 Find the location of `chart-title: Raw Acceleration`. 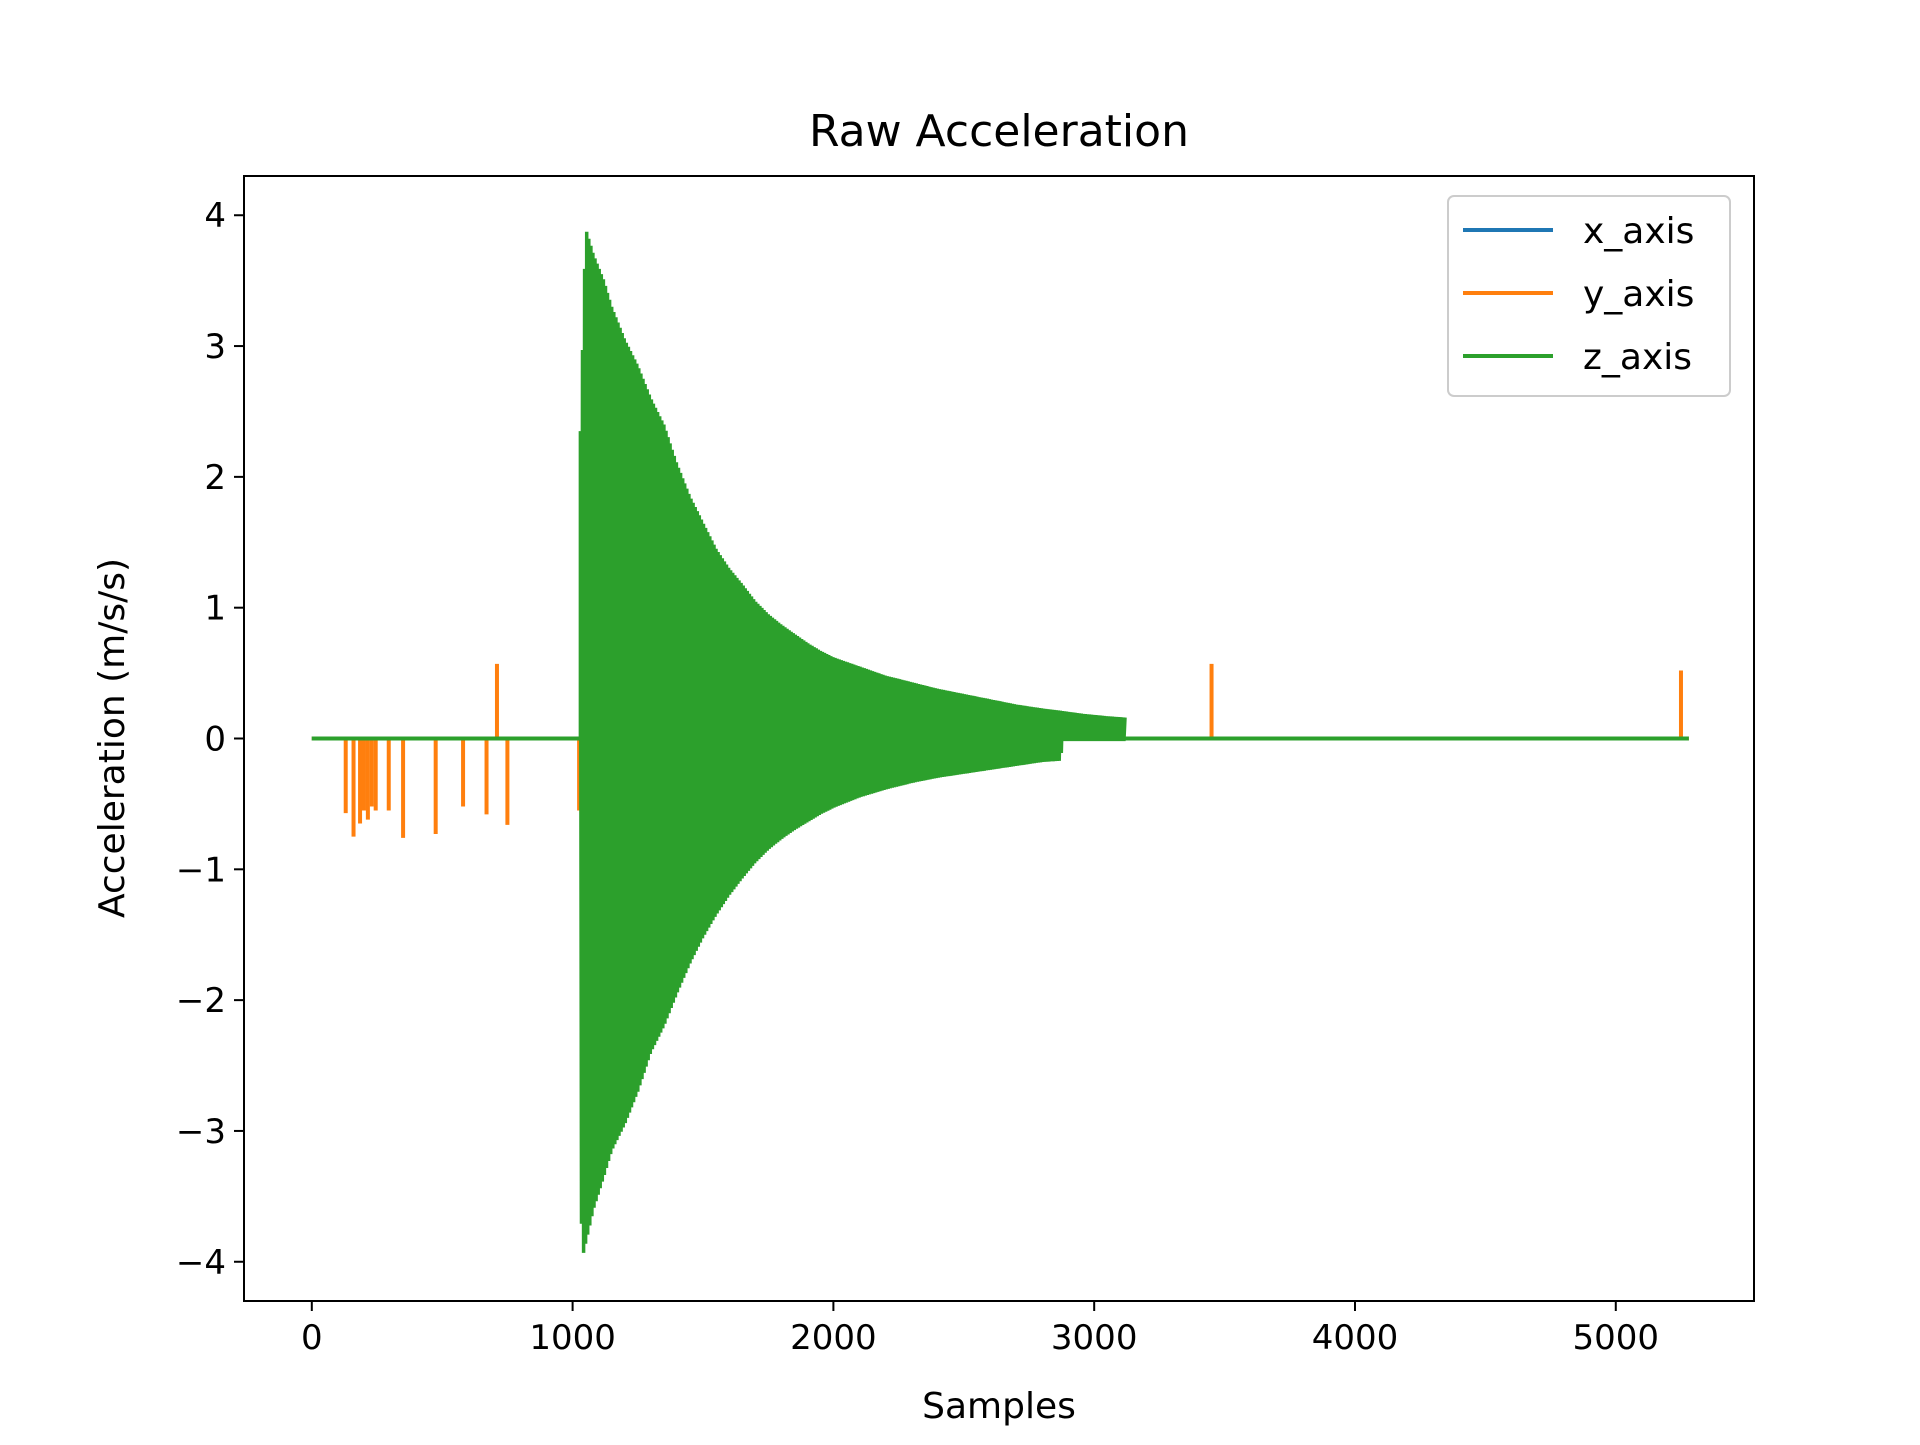

chart-title: Raw Acceleration is located at coordinates (999, 131).